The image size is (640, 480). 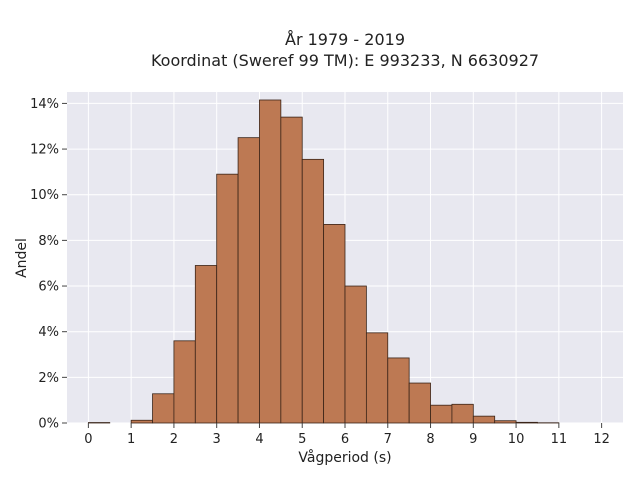 I want to click on chart-title-line-1: År 1979 - 2019, so click(x=345, y=39).